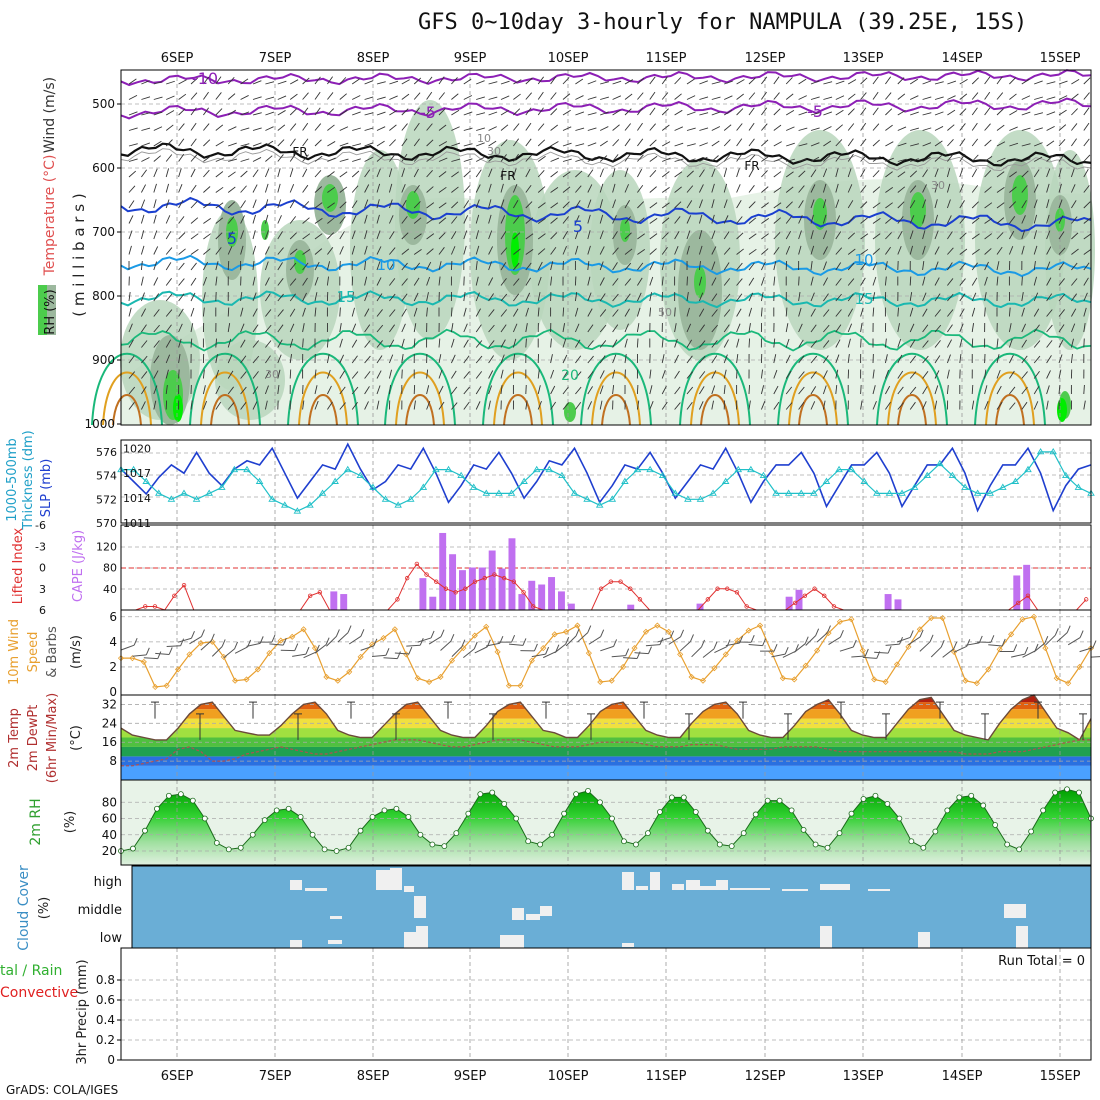  Describe the element at coordinates (383, 880) in the screenshot. I see `cloud-block` at that location.